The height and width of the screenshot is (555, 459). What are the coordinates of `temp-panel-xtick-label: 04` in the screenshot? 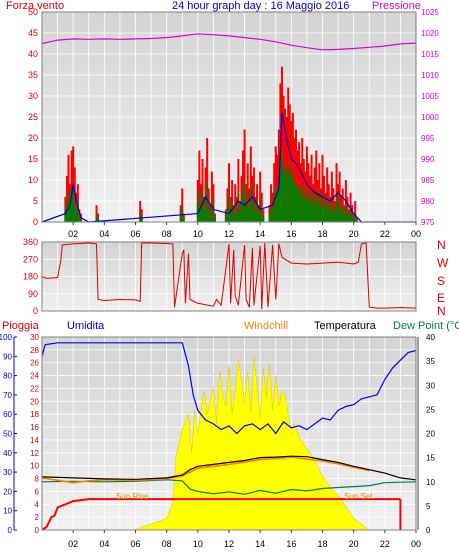 It's located at (104, 544).